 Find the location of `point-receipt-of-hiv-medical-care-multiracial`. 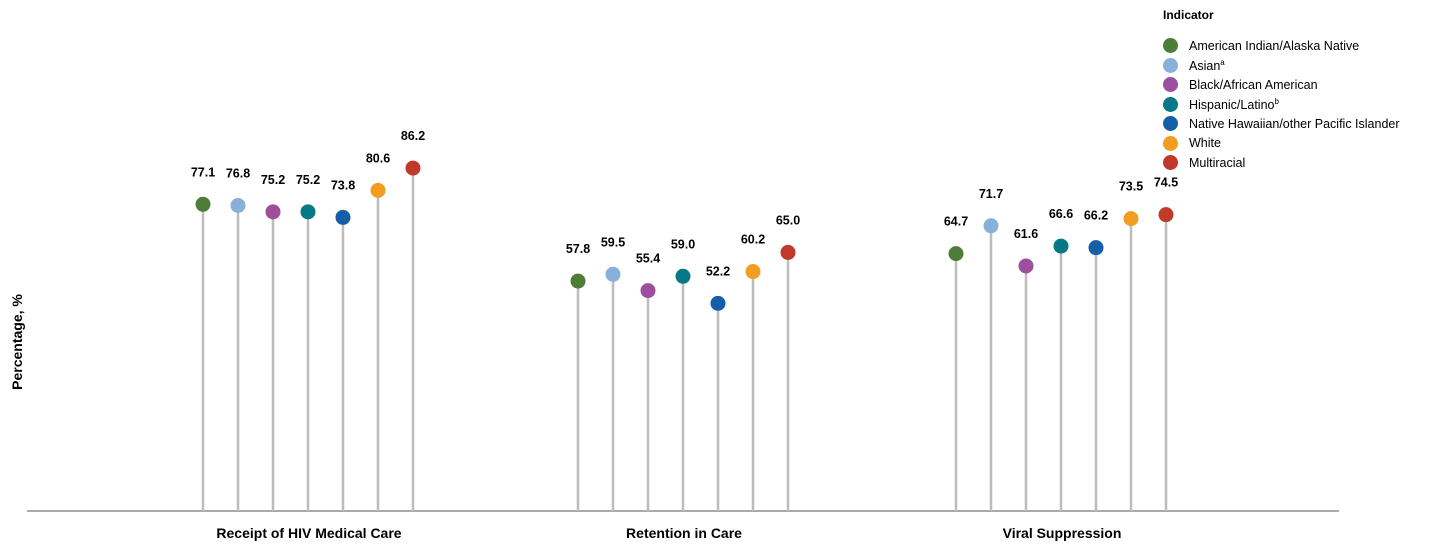

point-receipt-of-hiv-medical-care-multiracial is located at coordinates (413, 168).